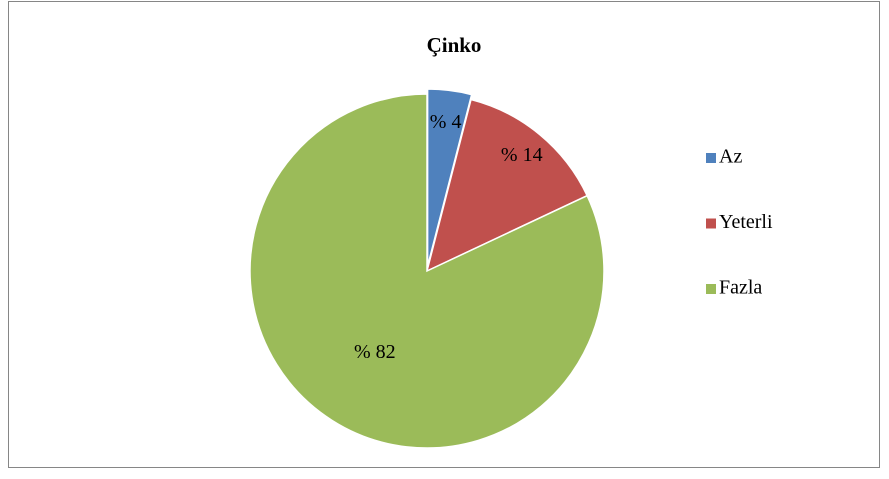 Image resolution: width=889 pixels, height=479 pixels. Describe the element at coordinates (740, 288) in the screenshot. I see `legend-label: Fazla` at that location.